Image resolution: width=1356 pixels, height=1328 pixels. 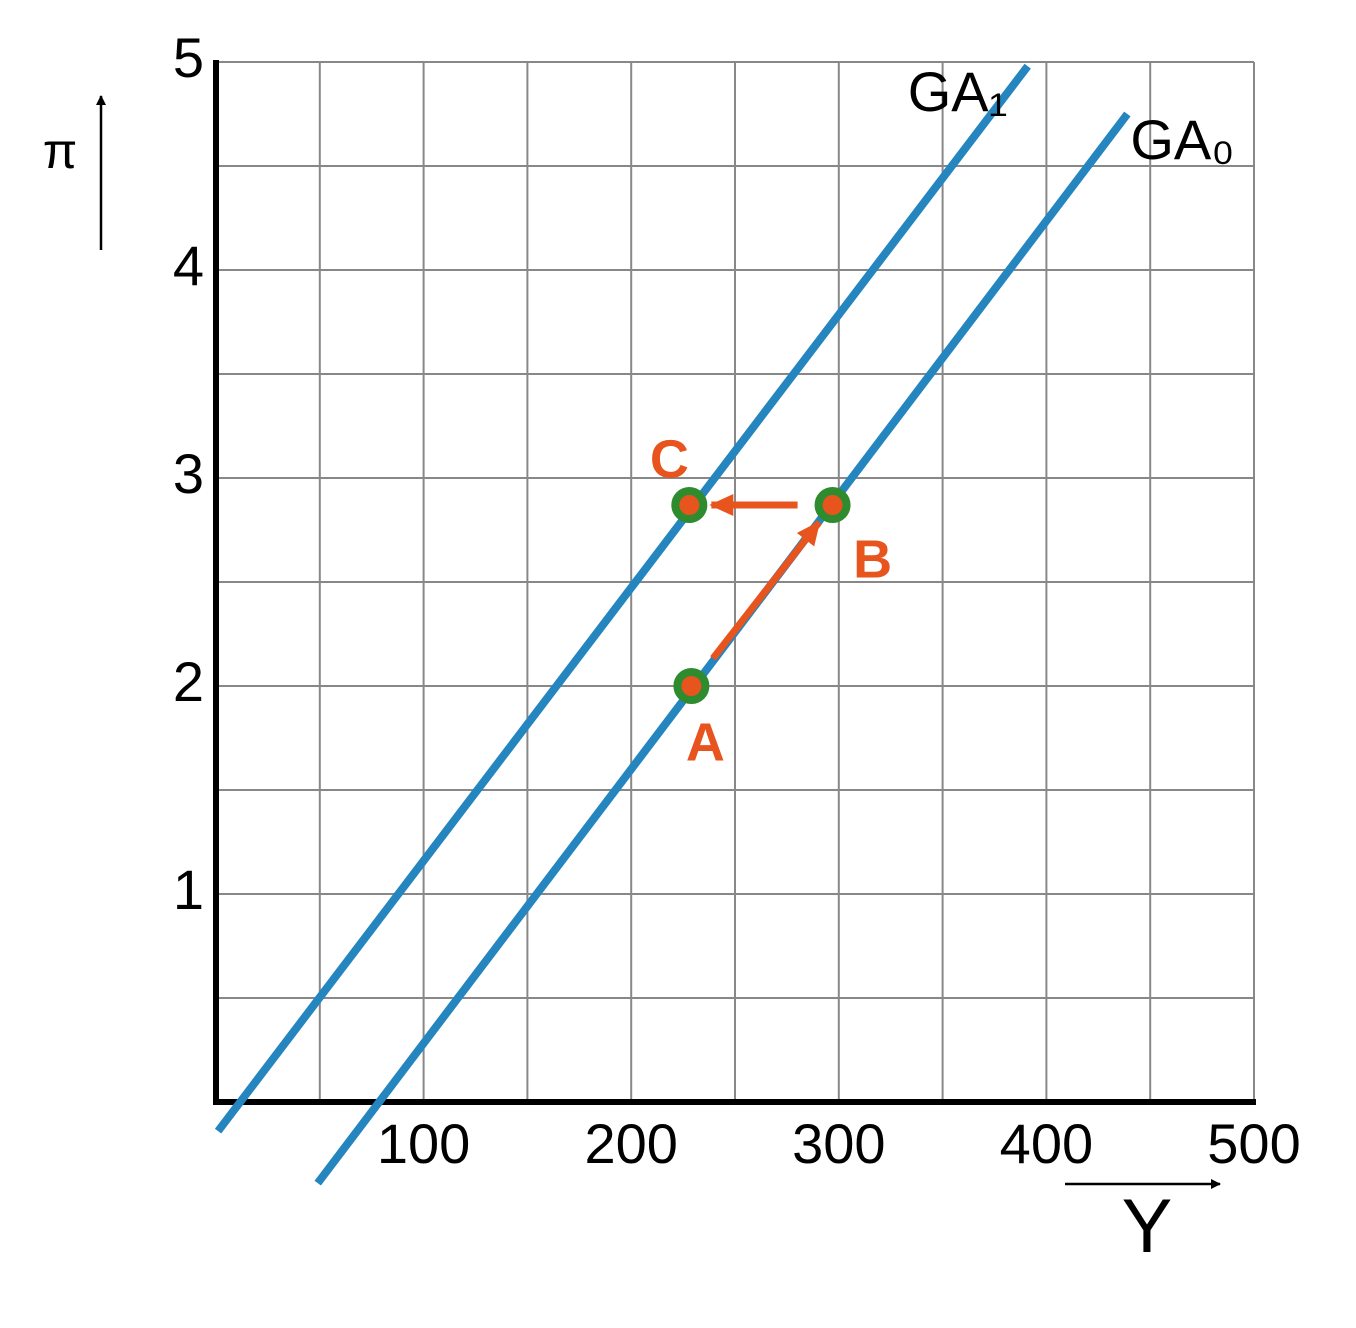 What do you see at coordinates (838, 1143) in the screenshot?
I see `x-tick-label: 300` at bounding box center [838, 1143].